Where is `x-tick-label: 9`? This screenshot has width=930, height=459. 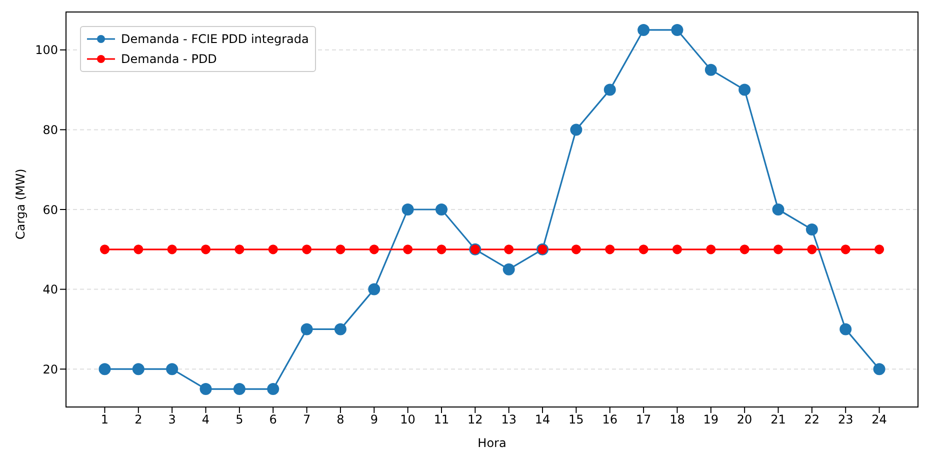 x-tick-label: 9 is located at coordinates (374, 419).